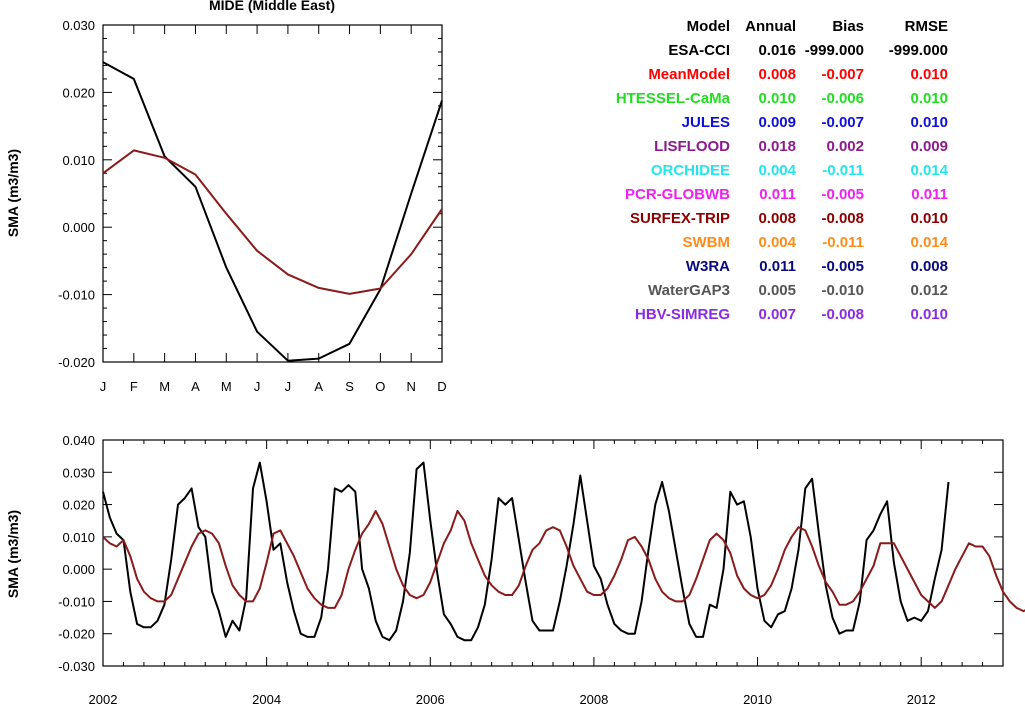  Describe the element at coordinates (770, 26) in the screenshot. I see `table-header-cell: Annual` at that location.